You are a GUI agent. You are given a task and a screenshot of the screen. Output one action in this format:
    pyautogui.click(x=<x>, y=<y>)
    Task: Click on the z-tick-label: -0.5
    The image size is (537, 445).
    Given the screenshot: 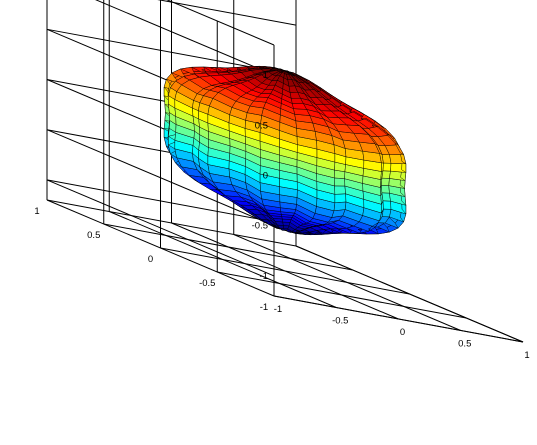 What is the action you would take?
    pyautogui.click(x=260, y=226)
    